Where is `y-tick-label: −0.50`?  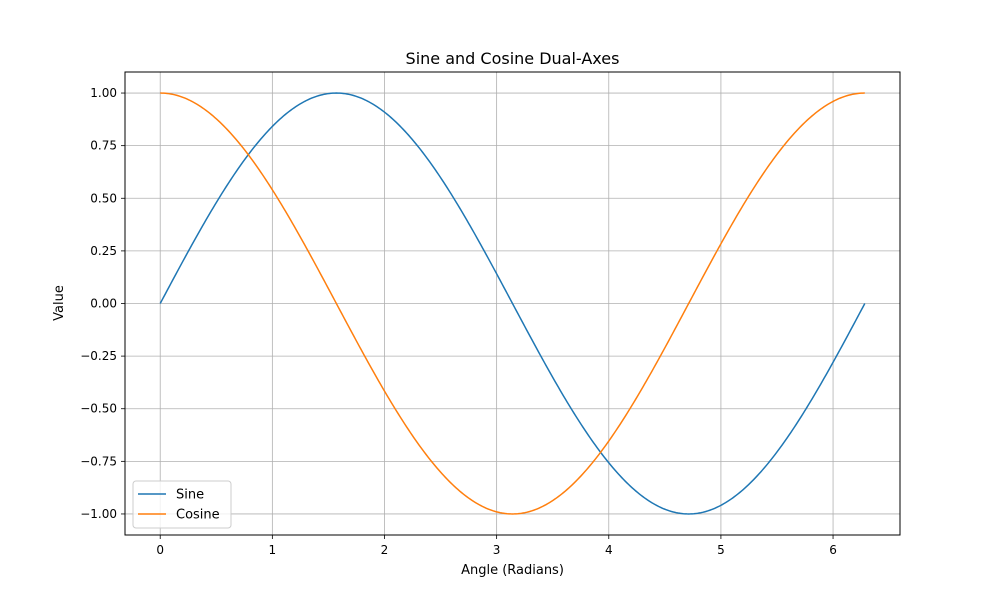 y-tick-label: −0.50 is located at coordinates (98, 409).